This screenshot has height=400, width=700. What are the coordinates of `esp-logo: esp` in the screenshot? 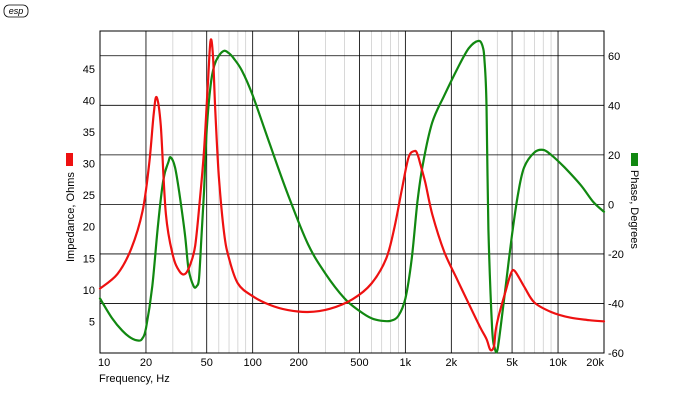 It's located at (16, 11).